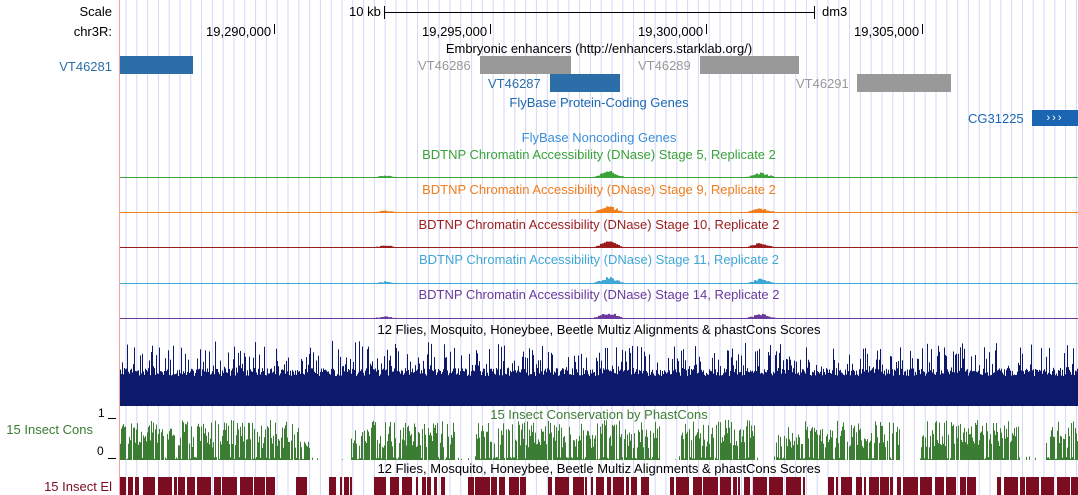 This screenshot has height=495, width=1078. I want to click on enhancer-label: VT46289, so click(664, 65).